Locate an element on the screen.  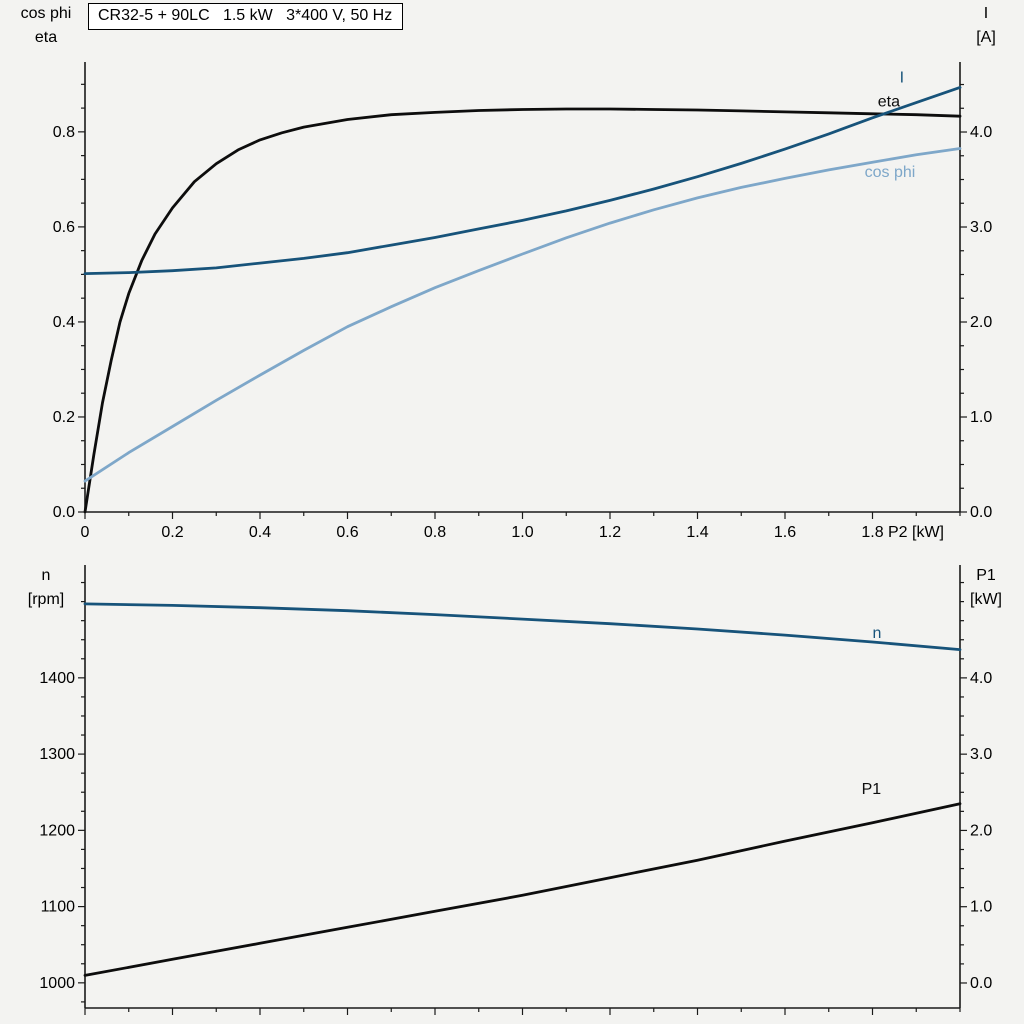
bottom-left-axis-title-line2: [rpm] is located at coordinates (46, 599).